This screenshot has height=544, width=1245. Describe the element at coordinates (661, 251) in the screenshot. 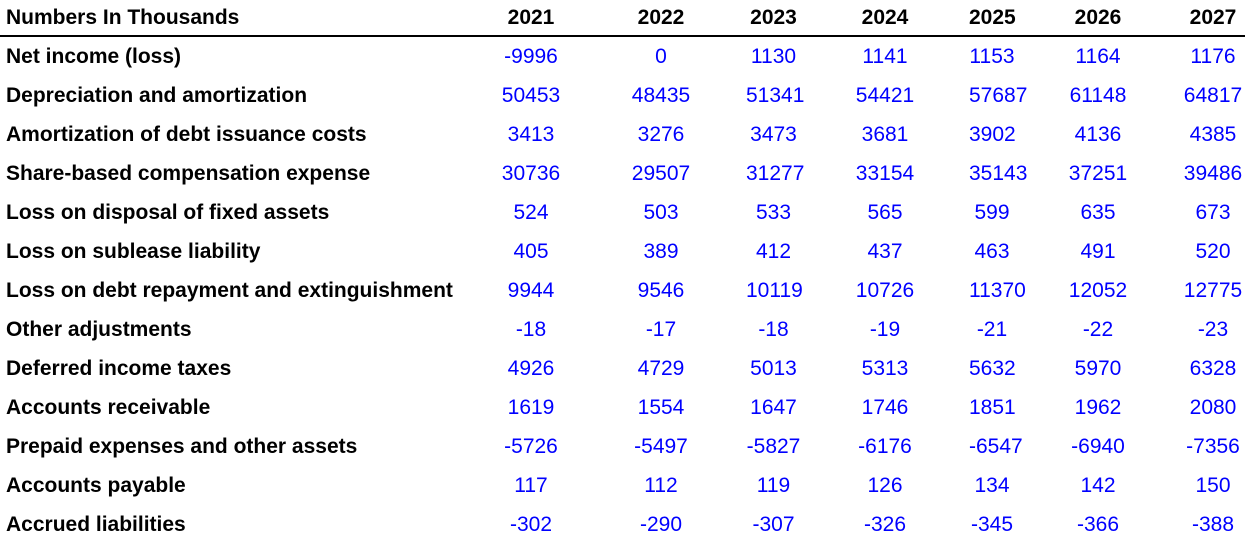

I see `table-cell: 389` at that location.